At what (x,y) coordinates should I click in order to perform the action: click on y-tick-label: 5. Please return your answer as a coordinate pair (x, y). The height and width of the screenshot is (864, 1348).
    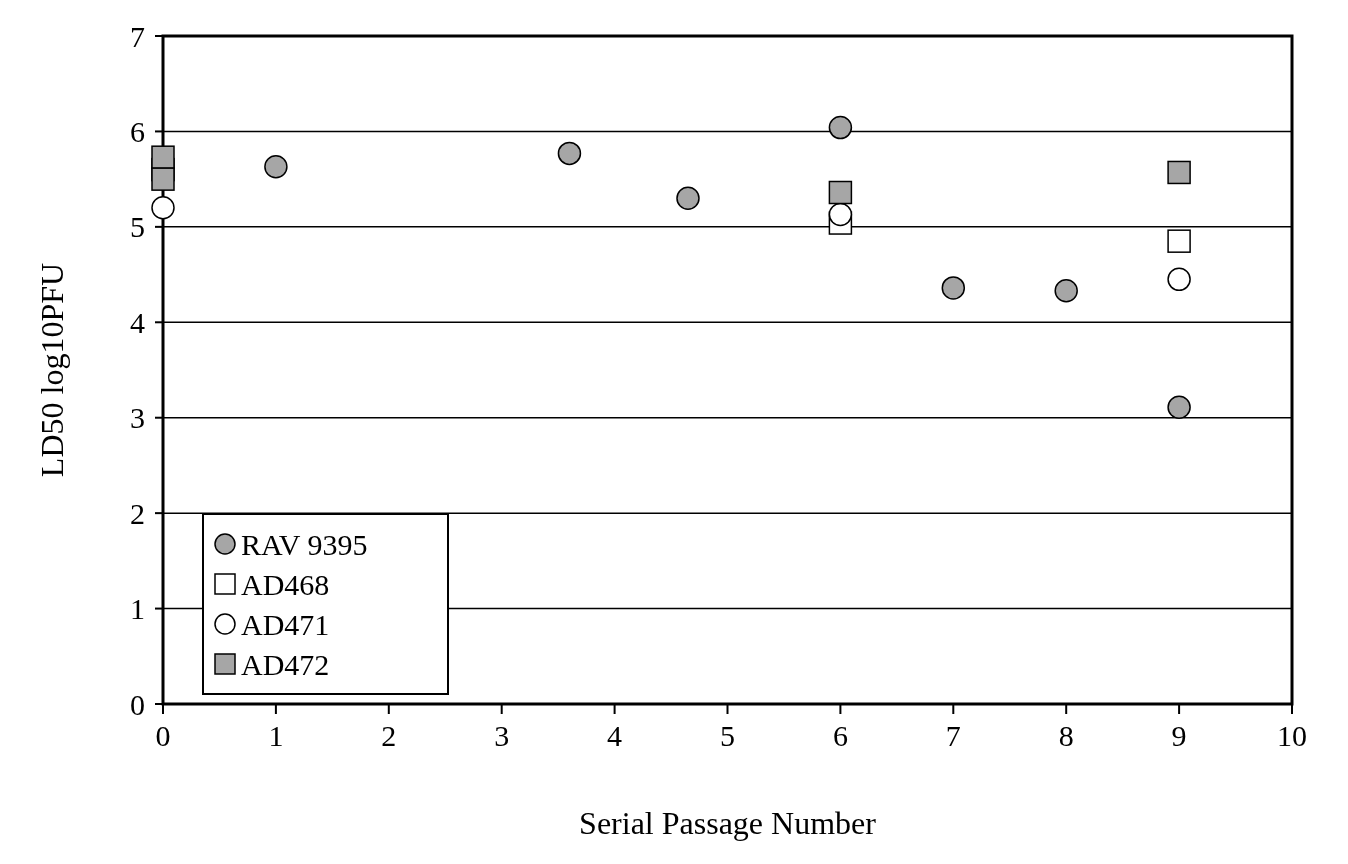
    Looking at the image, I should click on (137, 227).